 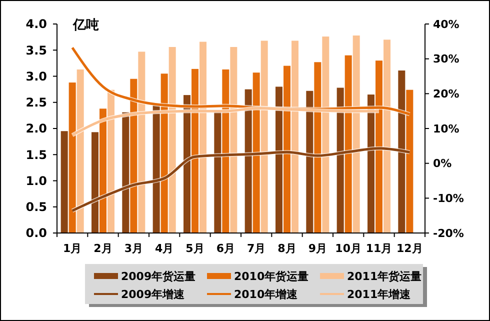 I want to click on y2-tick-label: 20%, so click(x=446, y=94).